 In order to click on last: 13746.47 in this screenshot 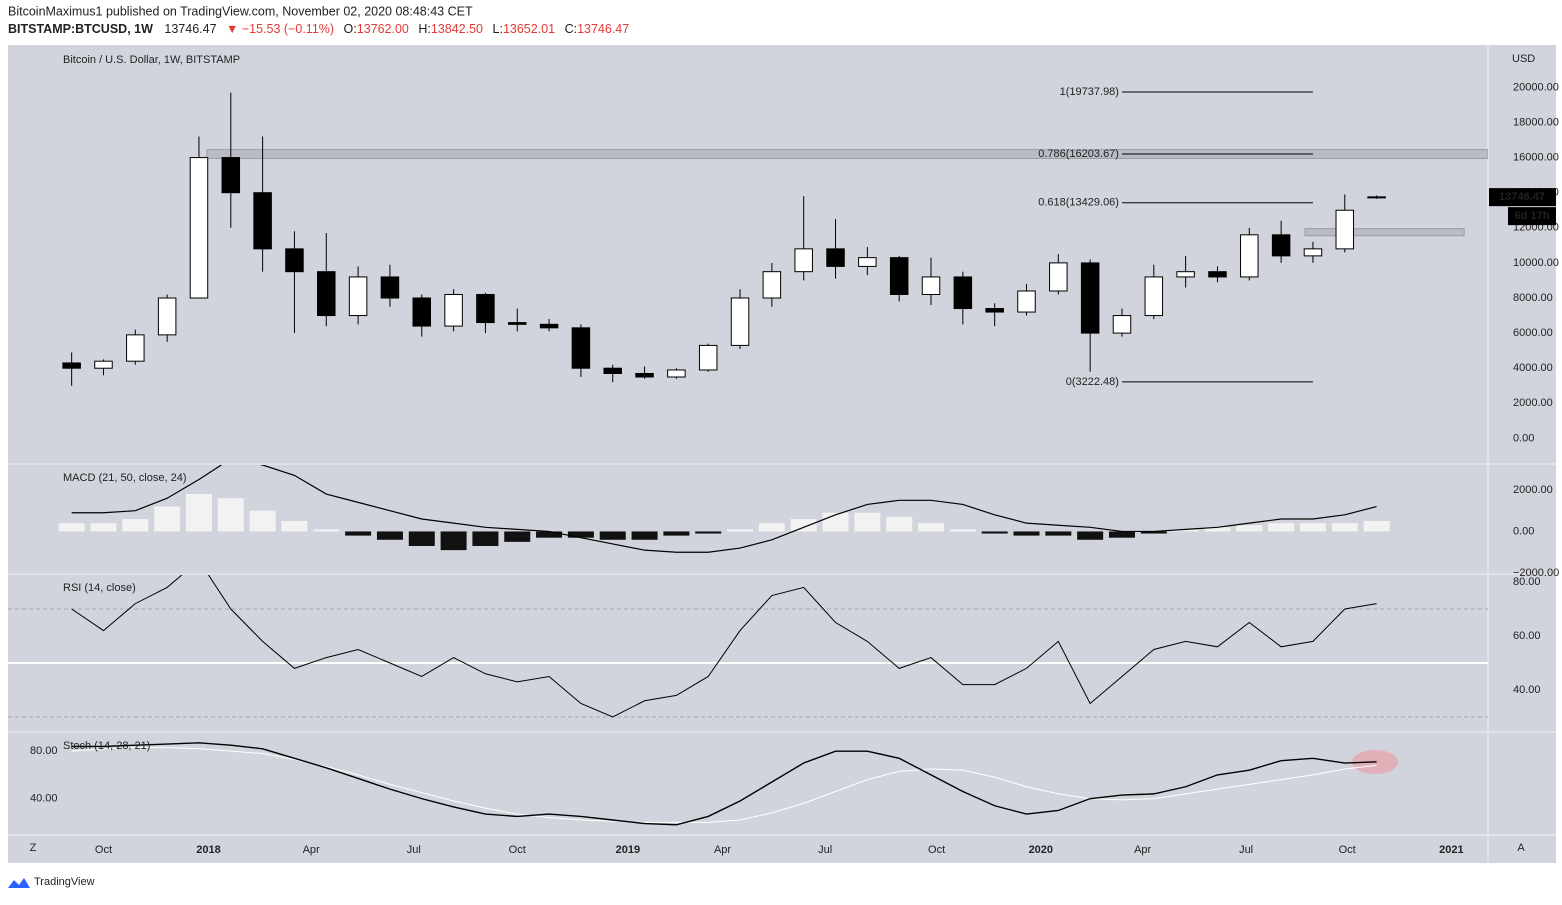, I will do `click(190, 29)`.